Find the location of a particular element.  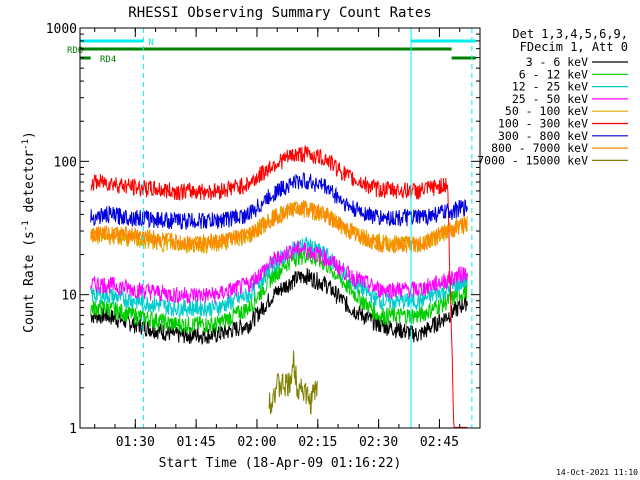

y-axis-label-sup2: -1 is located at coordinates (26, 144).